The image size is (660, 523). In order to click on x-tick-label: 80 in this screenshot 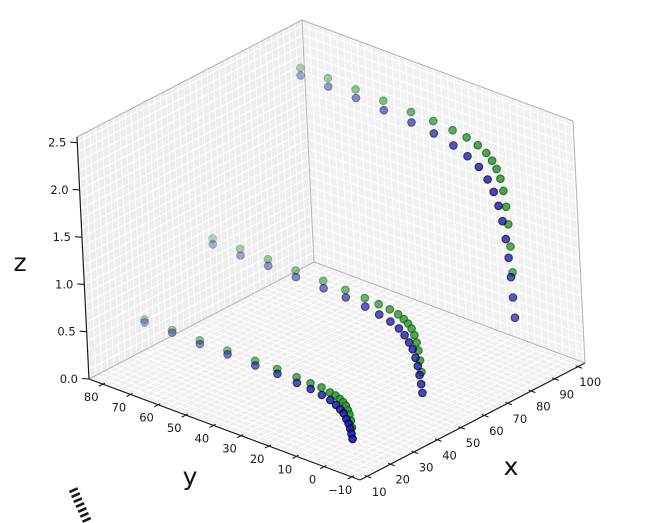, I will do `click(543, 407)`.